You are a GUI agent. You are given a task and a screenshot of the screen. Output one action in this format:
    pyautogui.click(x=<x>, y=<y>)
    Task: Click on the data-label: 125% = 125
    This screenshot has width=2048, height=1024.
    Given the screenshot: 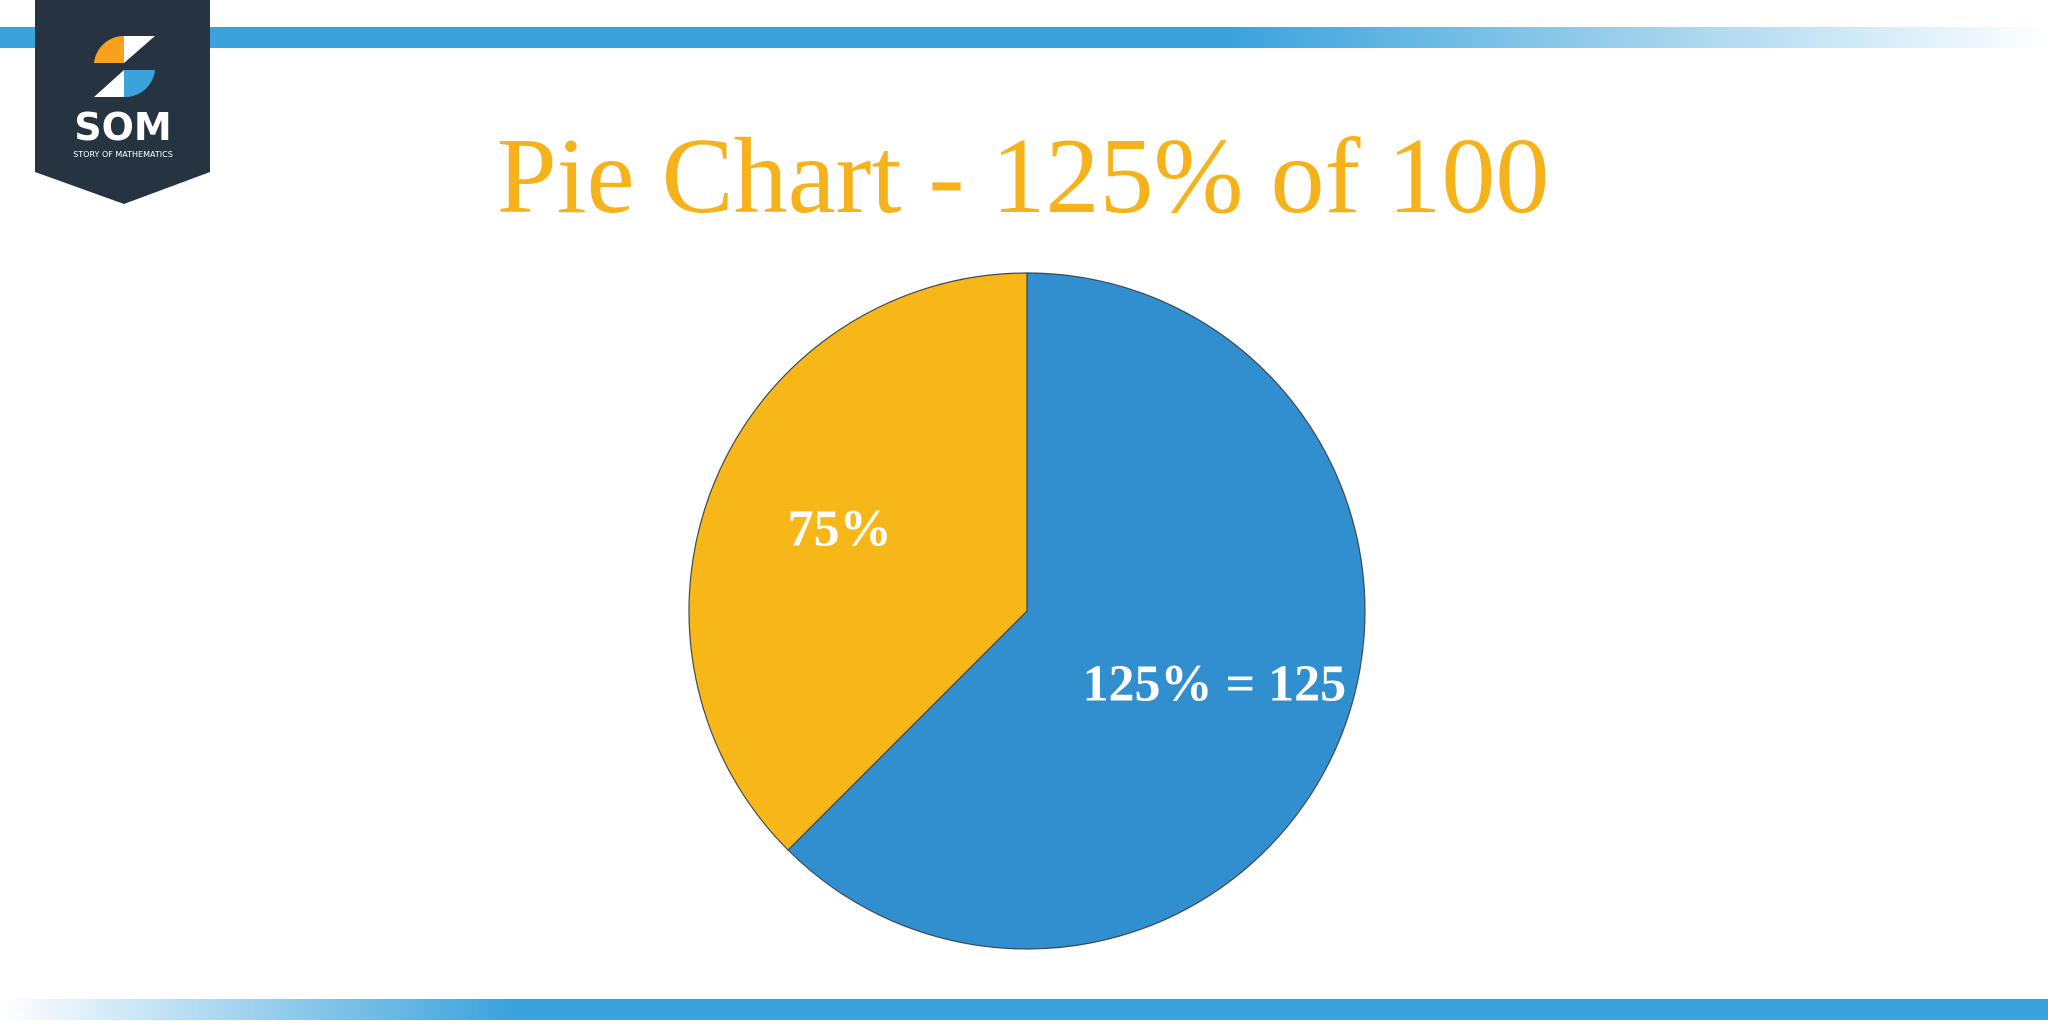 What is the action you would take?
    pyautogui.click(x=1215, y=684)
    